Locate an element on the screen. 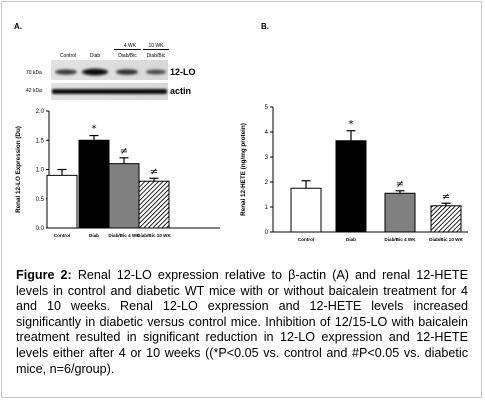 This screenshot has height=400, width=485. caption-label: Figure 2: is located at coordinates (44, 275).